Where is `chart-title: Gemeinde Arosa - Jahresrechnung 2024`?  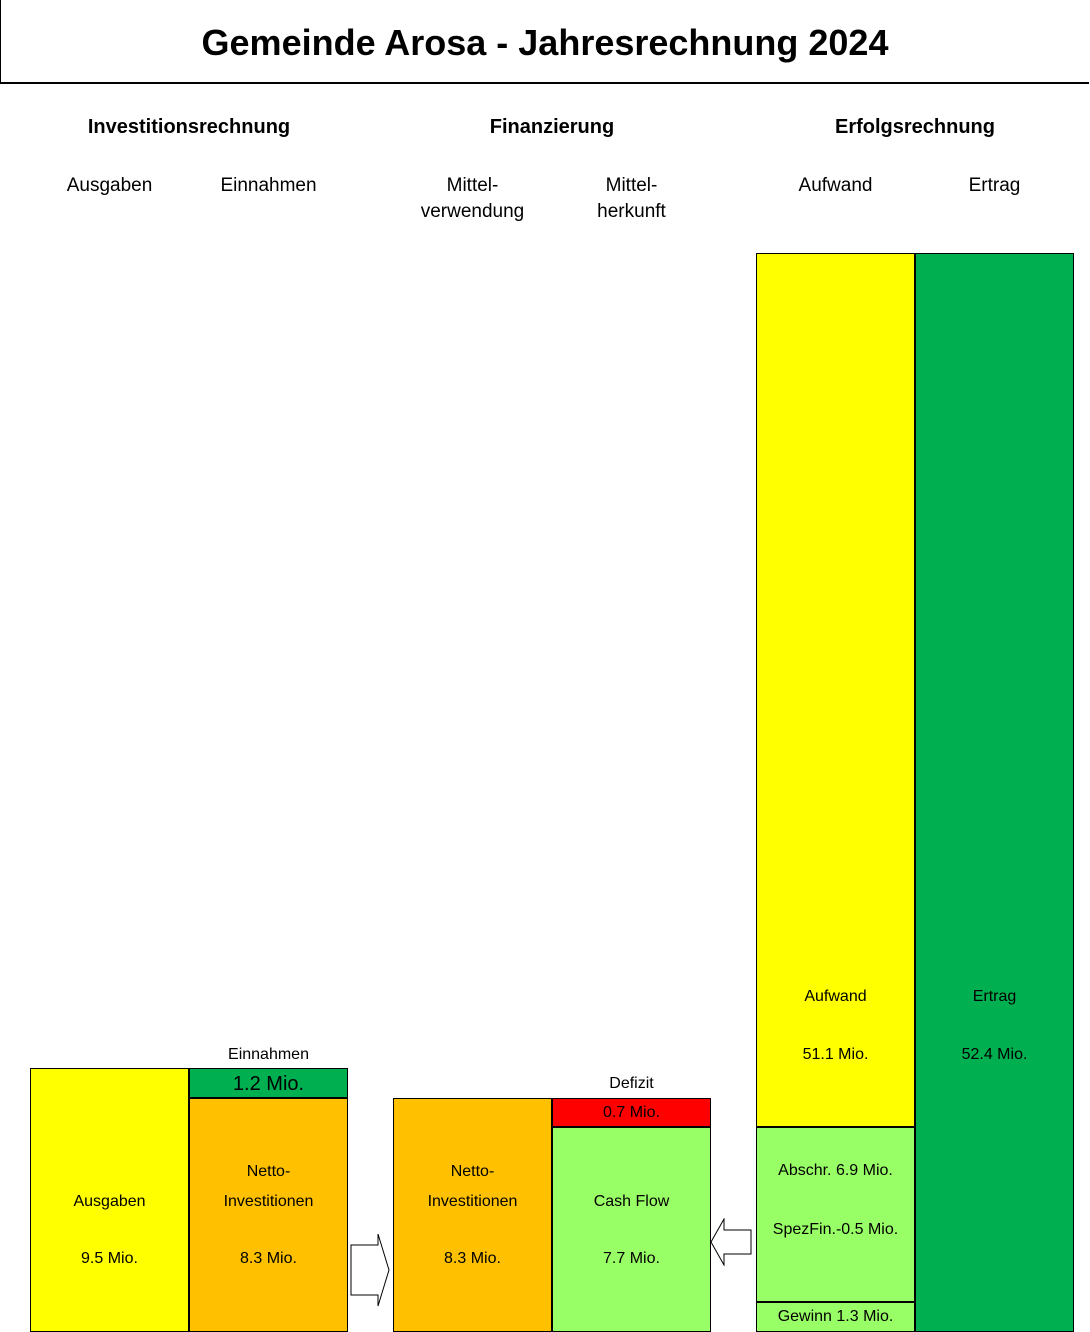
chart-title: Gemeinde Arosa - Jahresrechnung 2024 is located at coordinates (545, 42).